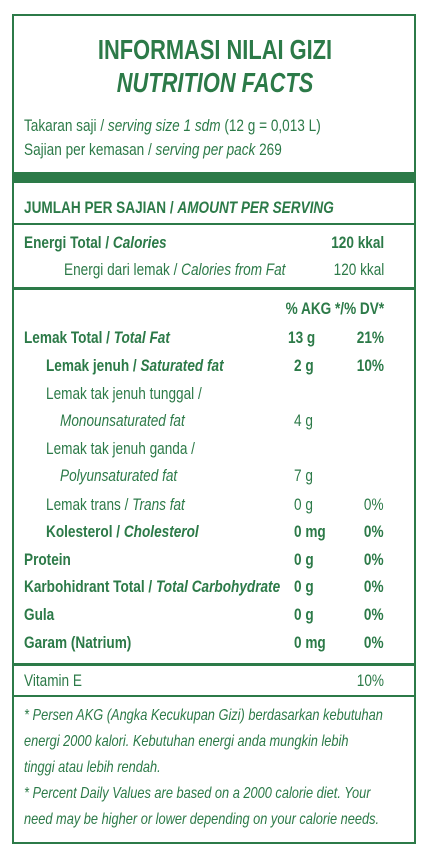 The image size is (428, 850). Describe the element at coordinates (164, 125) in the screenshot. I see `english-text: serving size 1 sdm` at that location.